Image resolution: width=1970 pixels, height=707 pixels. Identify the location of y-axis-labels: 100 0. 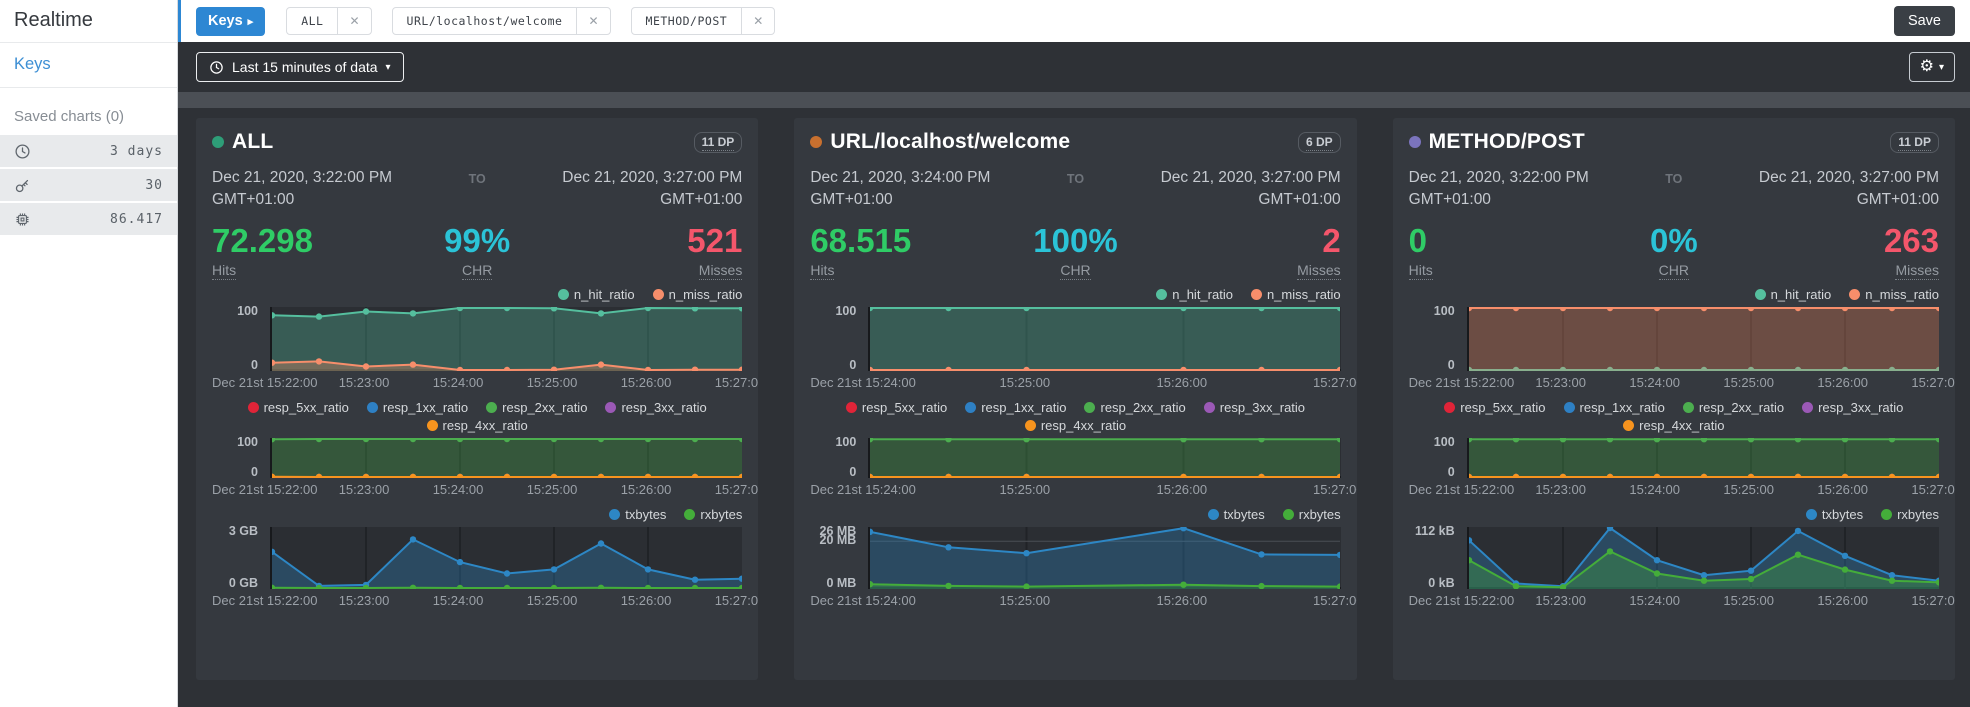
(237, 337).